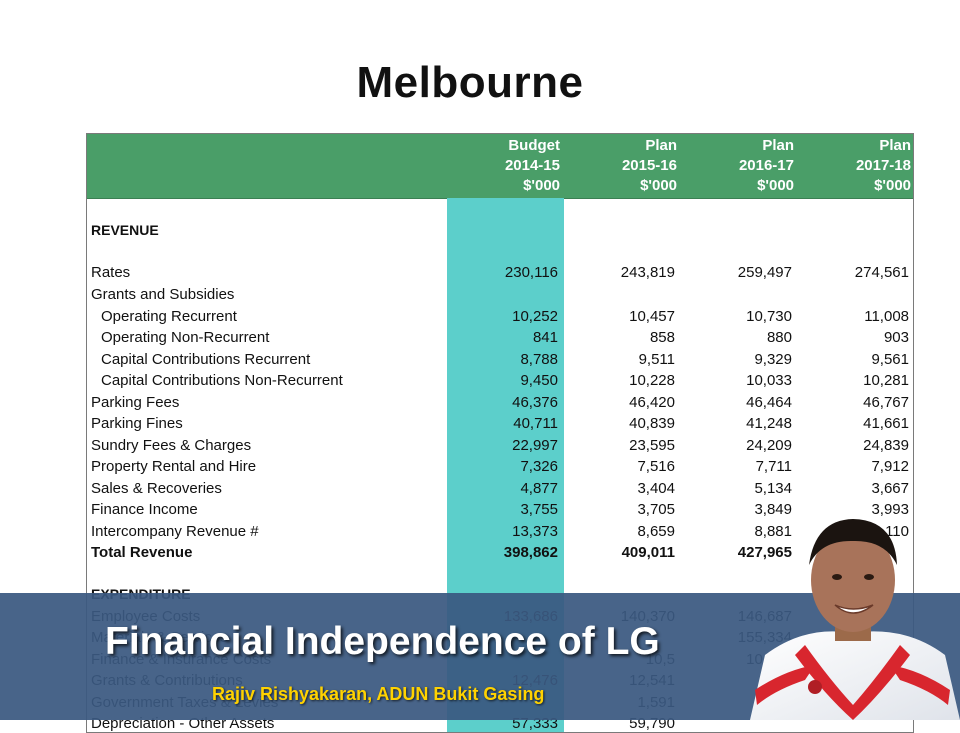  I want to click on row-value: 858, so click(662, 337).